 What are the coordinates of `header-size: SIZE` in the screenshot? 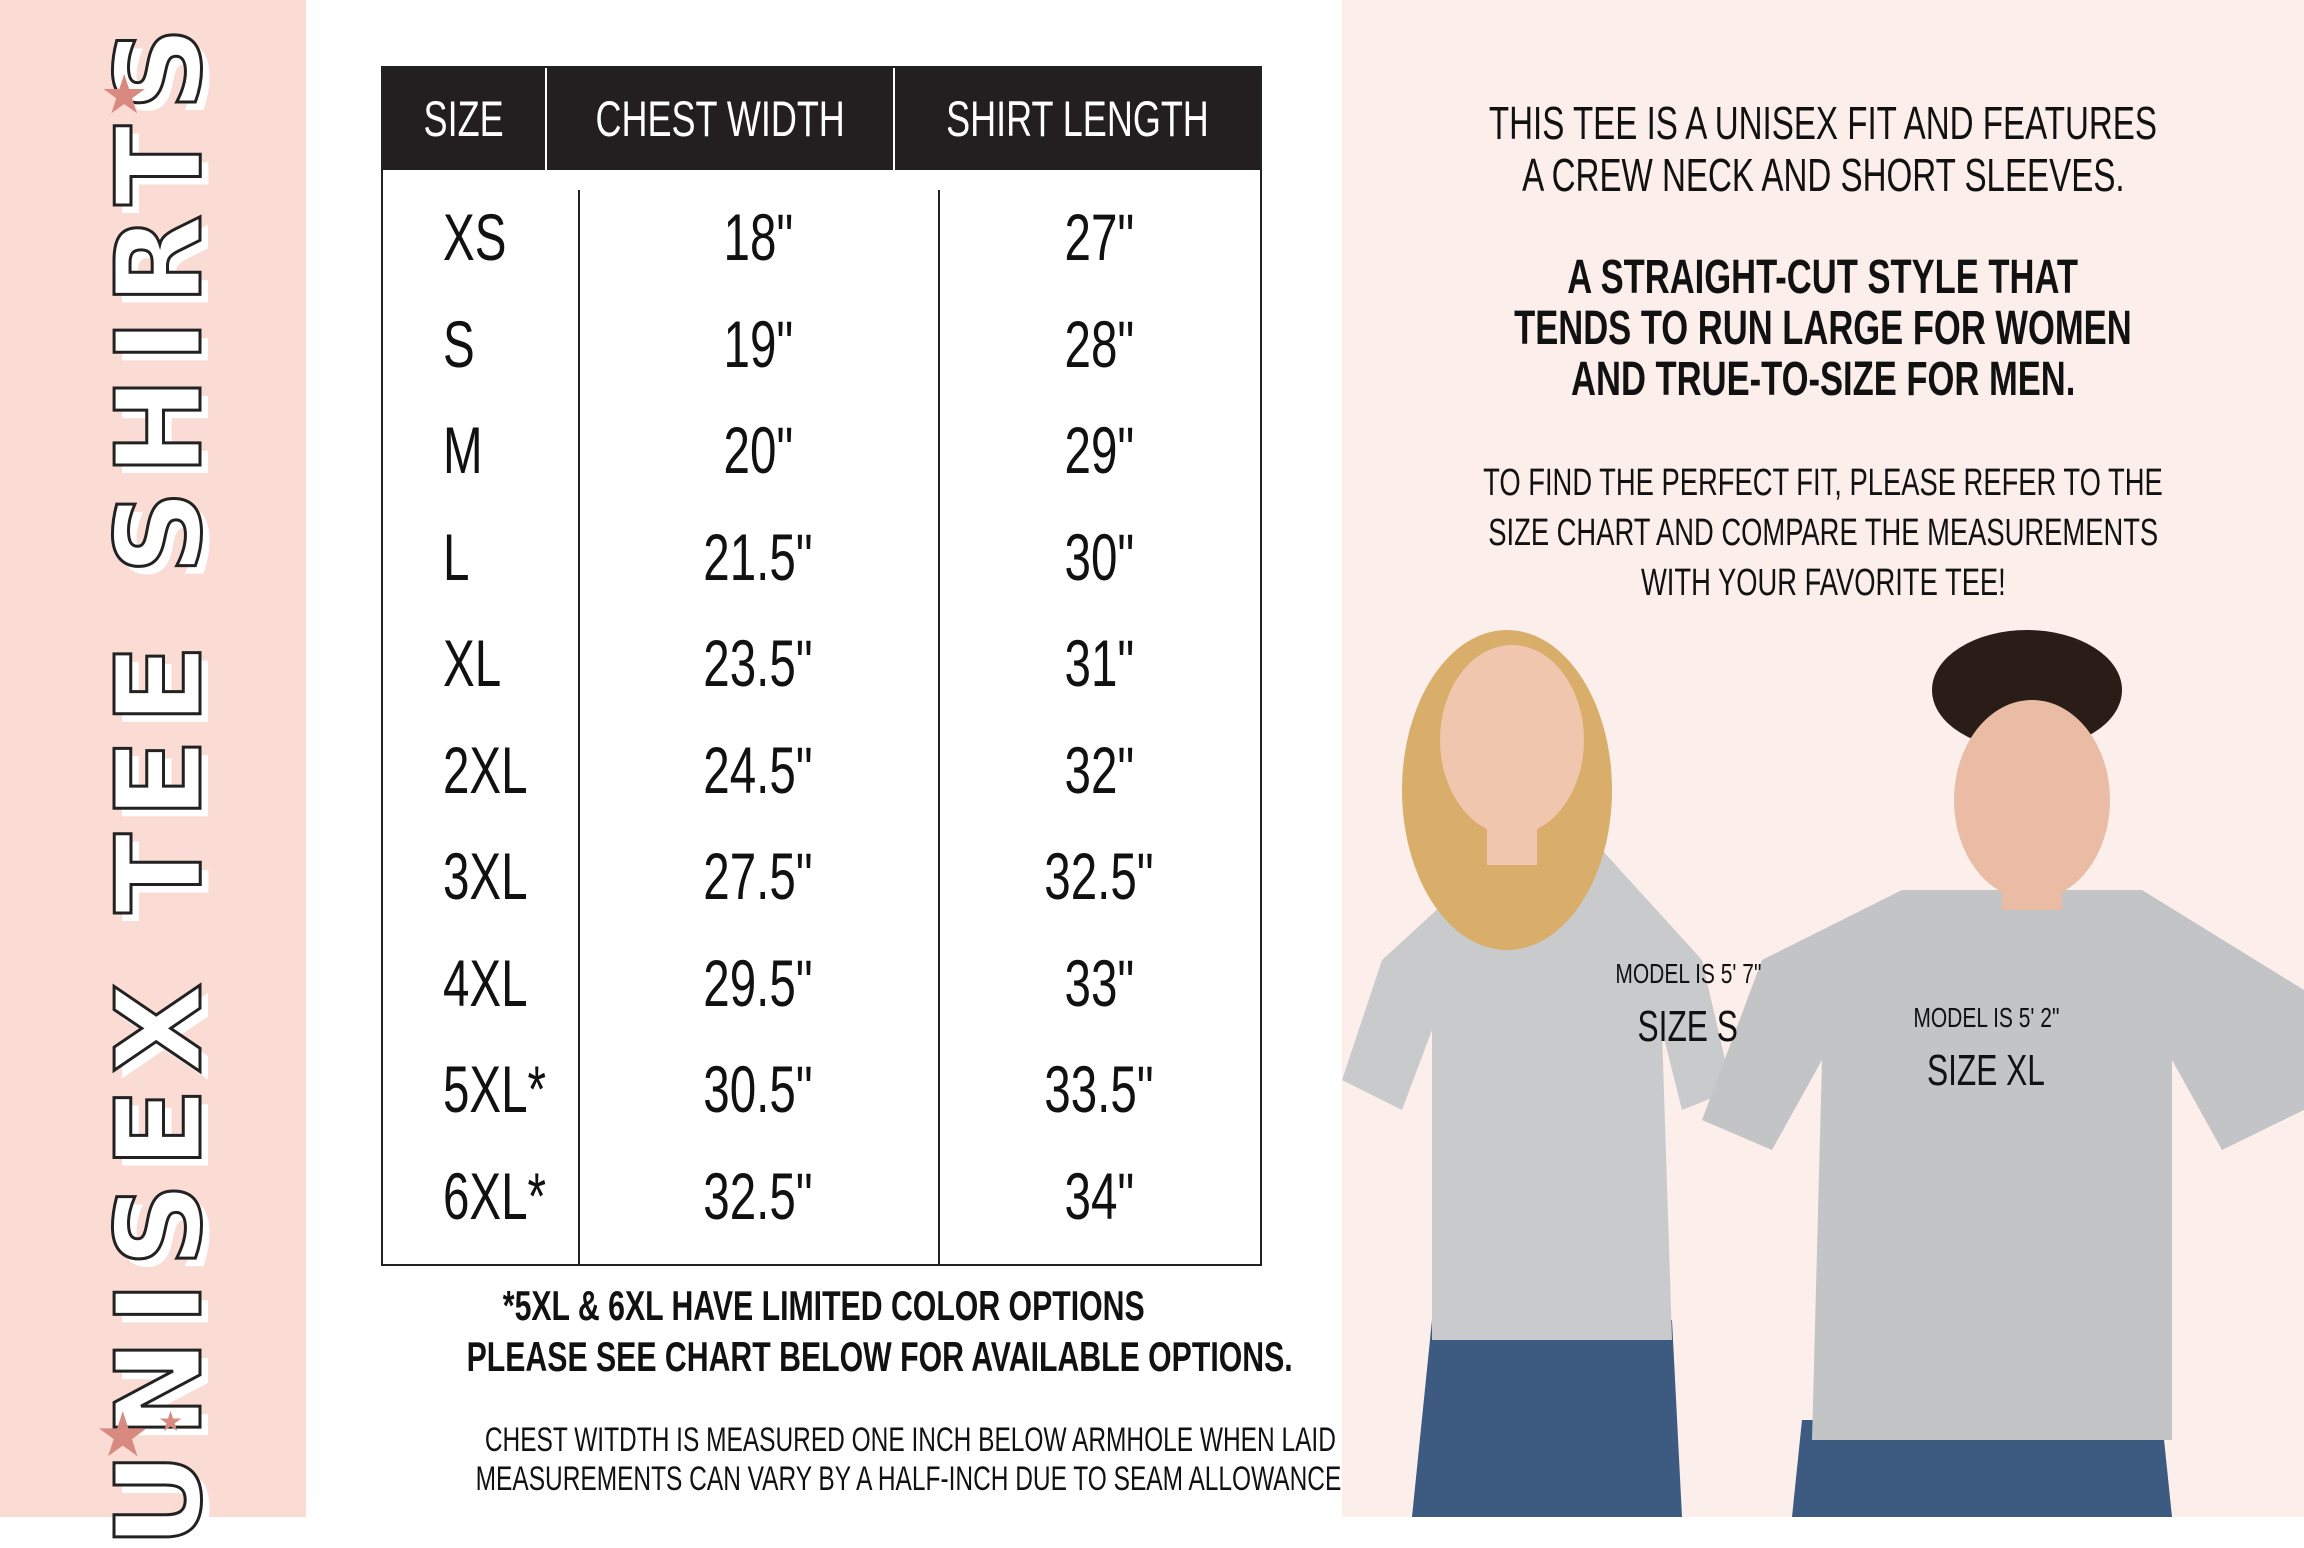 It's located at (465, 119).